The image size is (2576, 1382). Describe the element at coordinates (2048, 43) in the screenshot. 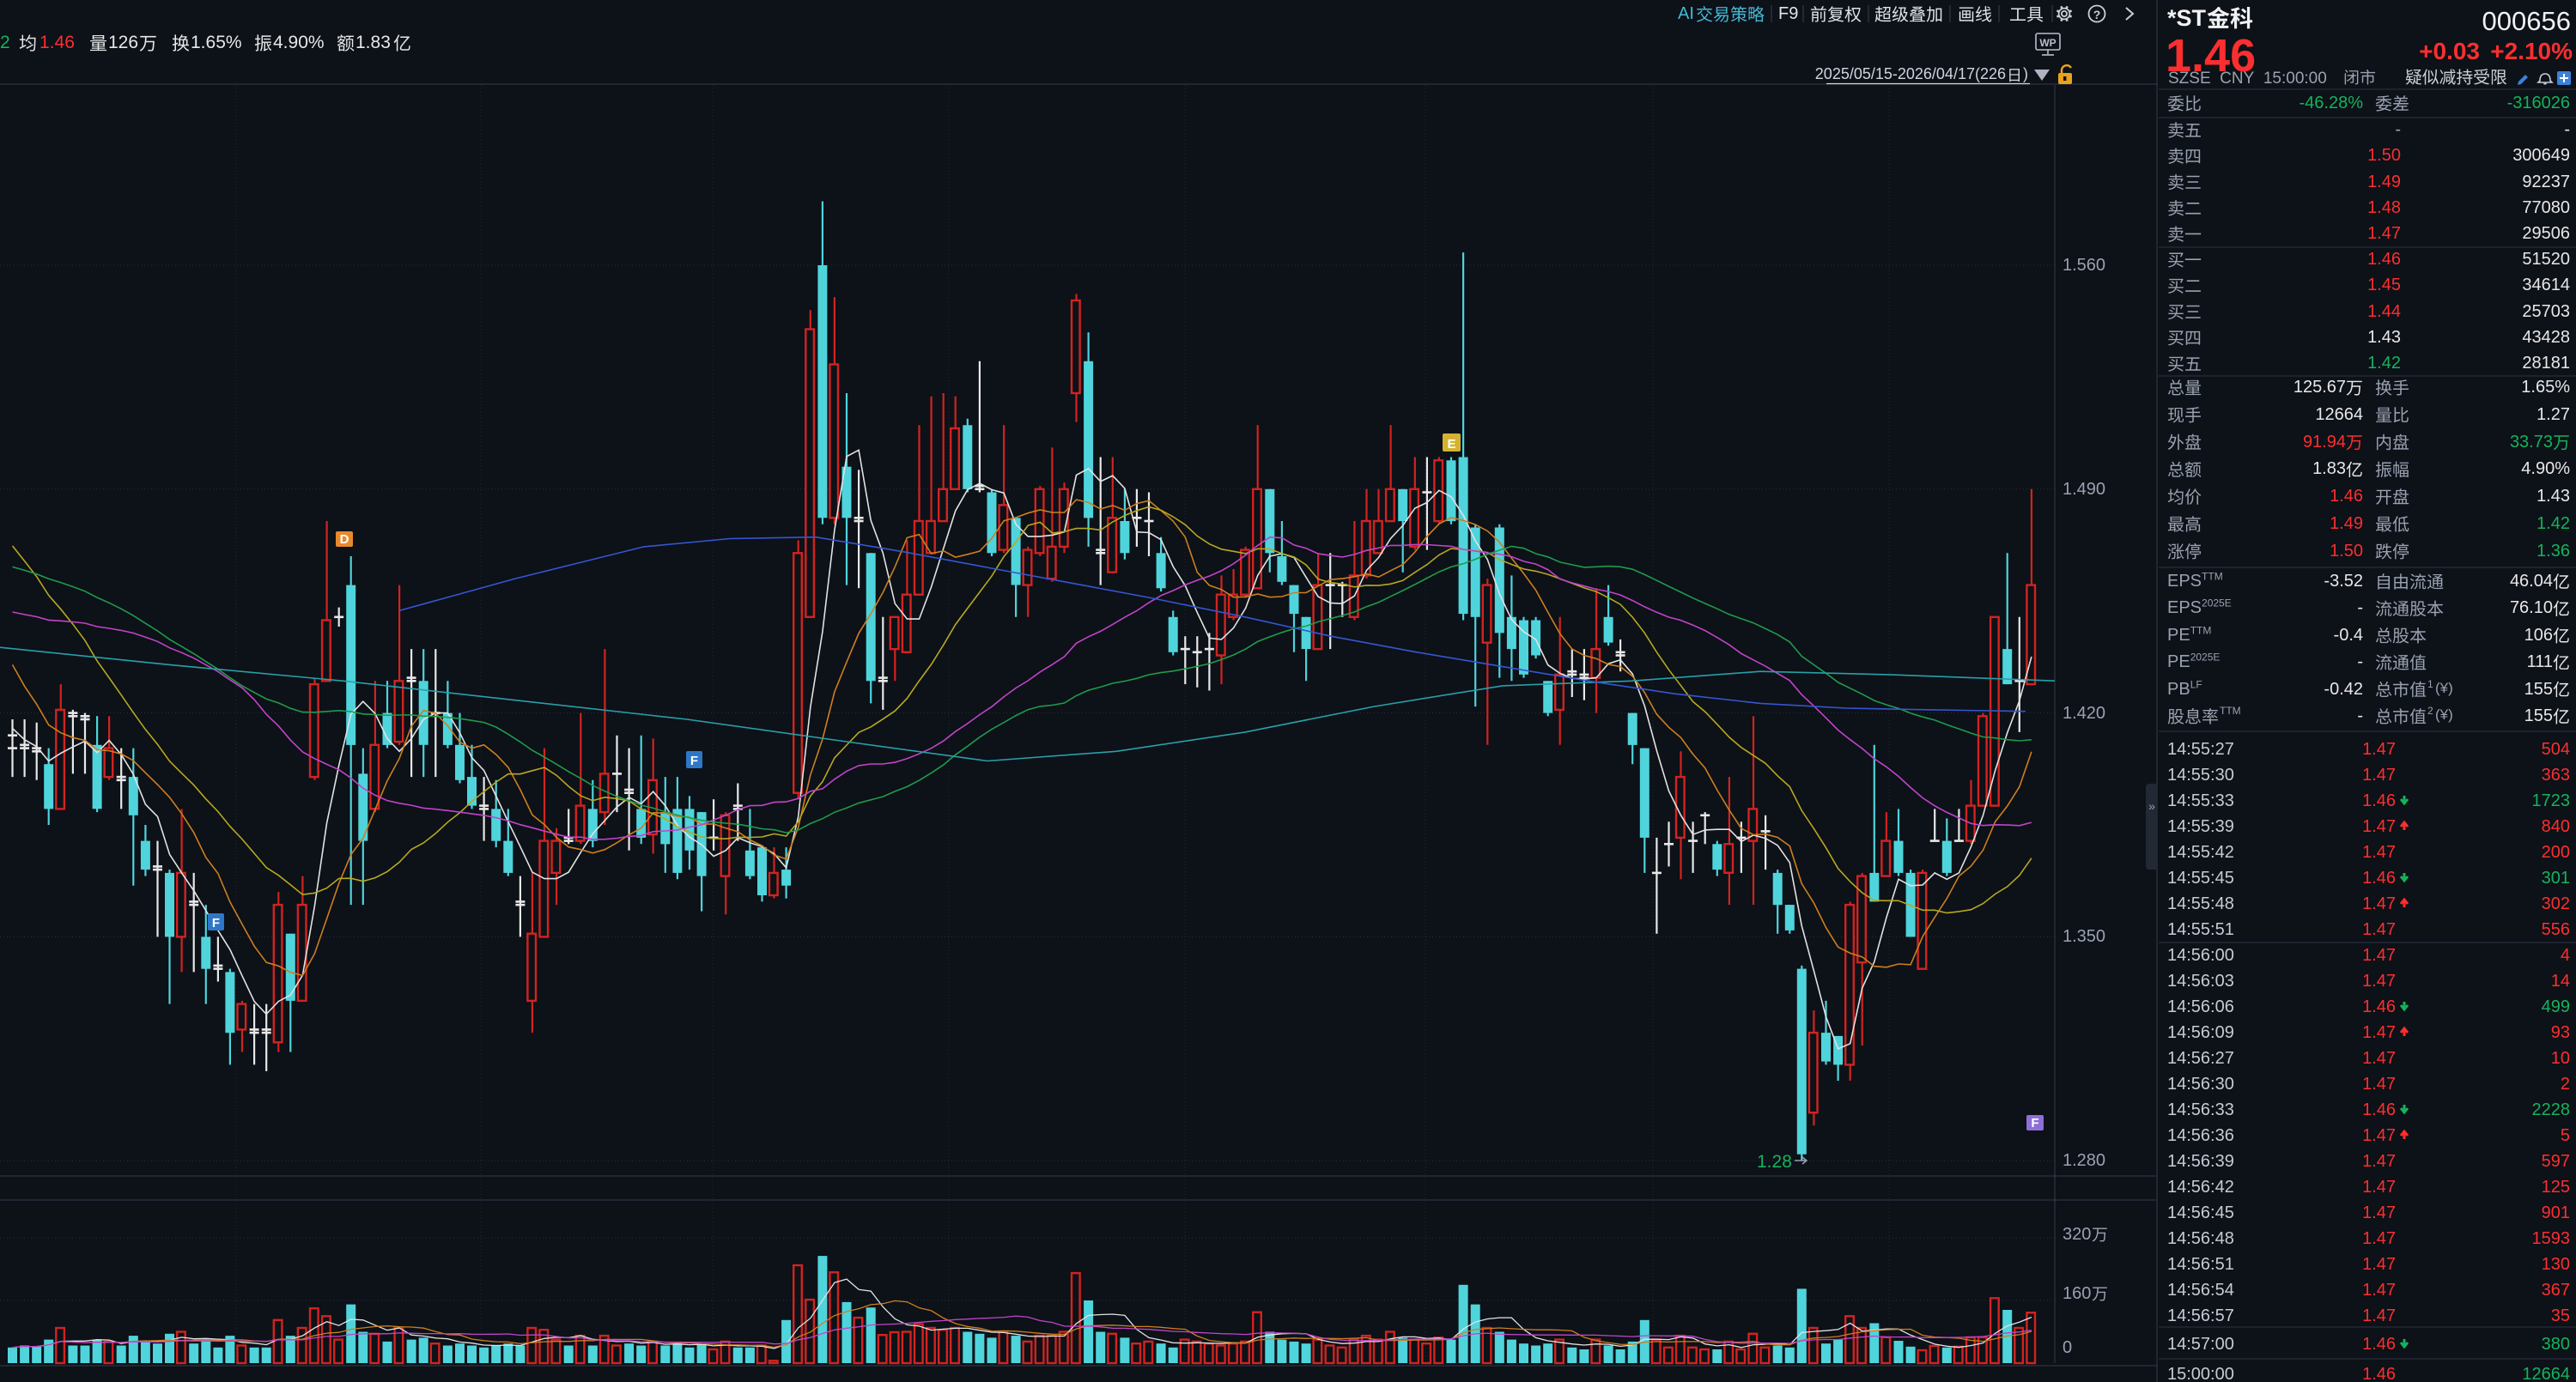

I see `svg-text: WP` at that location.